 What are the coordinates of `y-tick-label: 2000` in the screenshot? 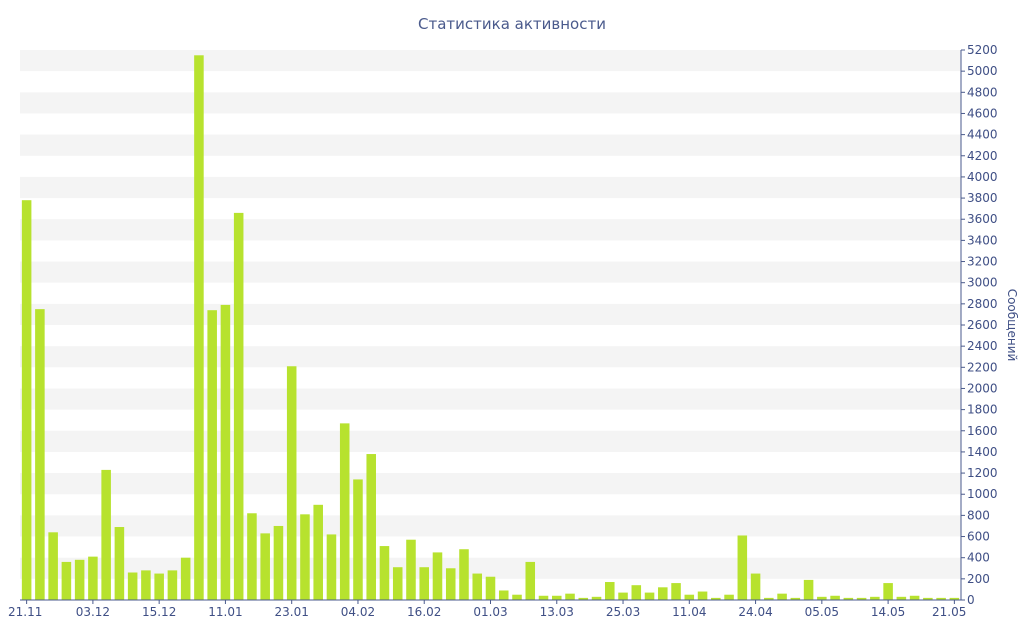 It's located at (982, 388).